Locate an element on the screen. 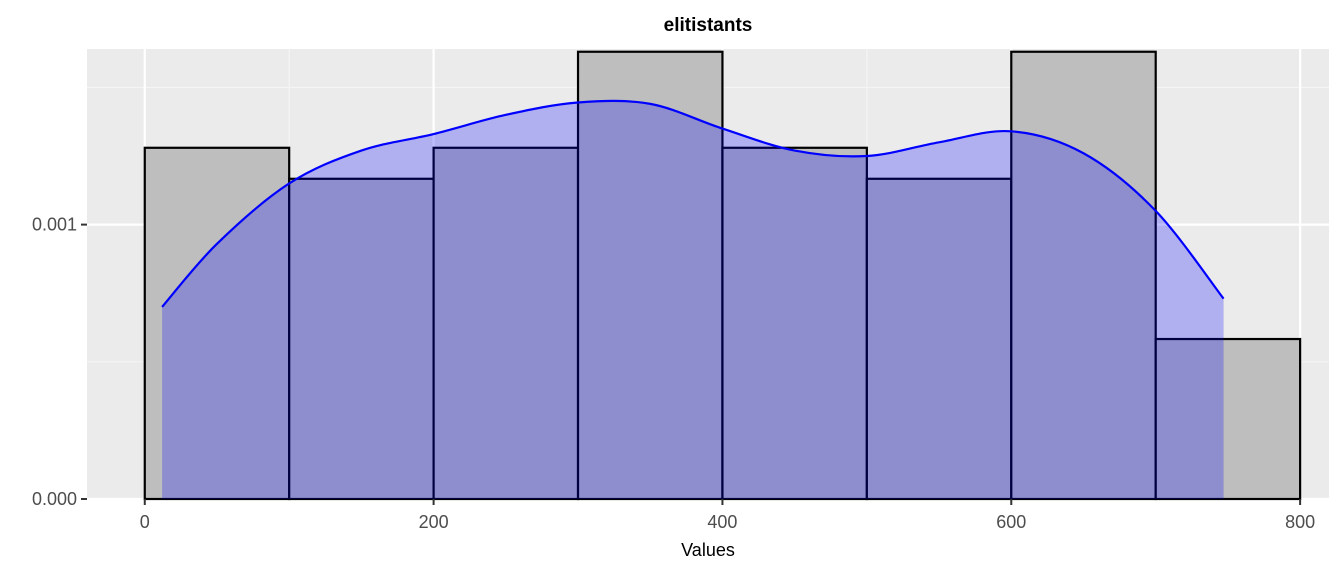 This screenshot has height=576, width=1344. y-tick-label: 0.000 is located at coordinates (54, 499).